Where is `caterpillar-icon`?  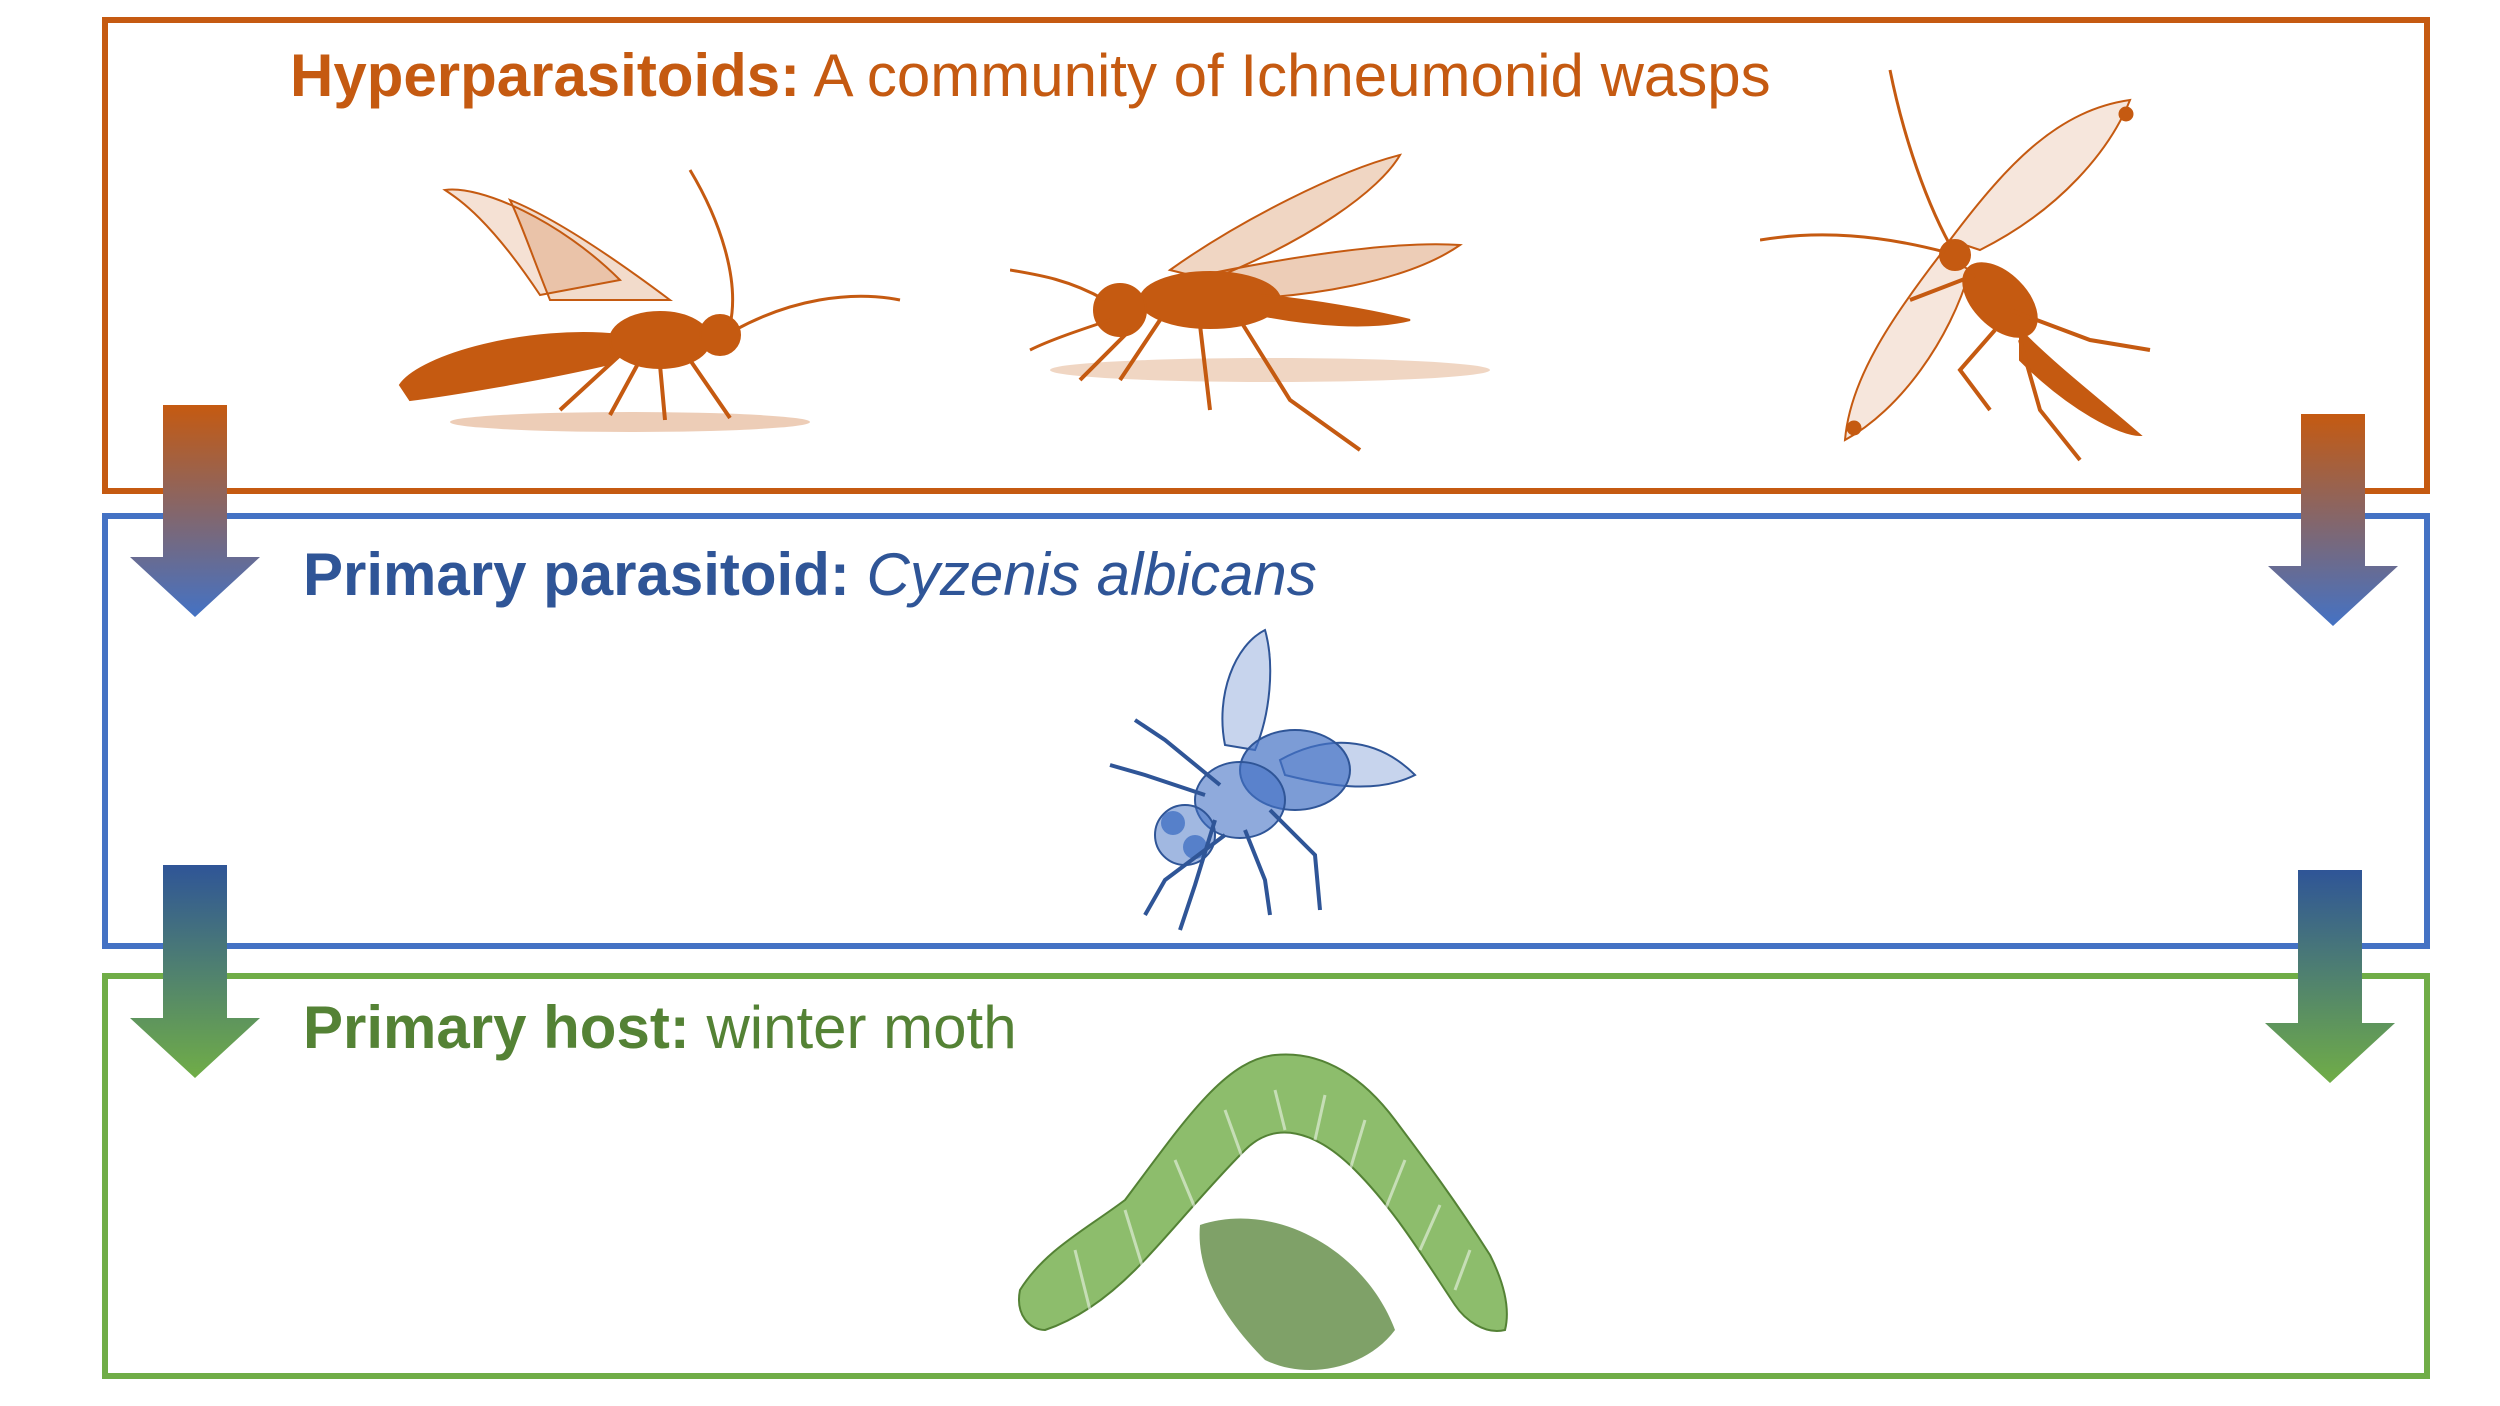
caterpillar-icon is located at coordinates (1263, 1211).